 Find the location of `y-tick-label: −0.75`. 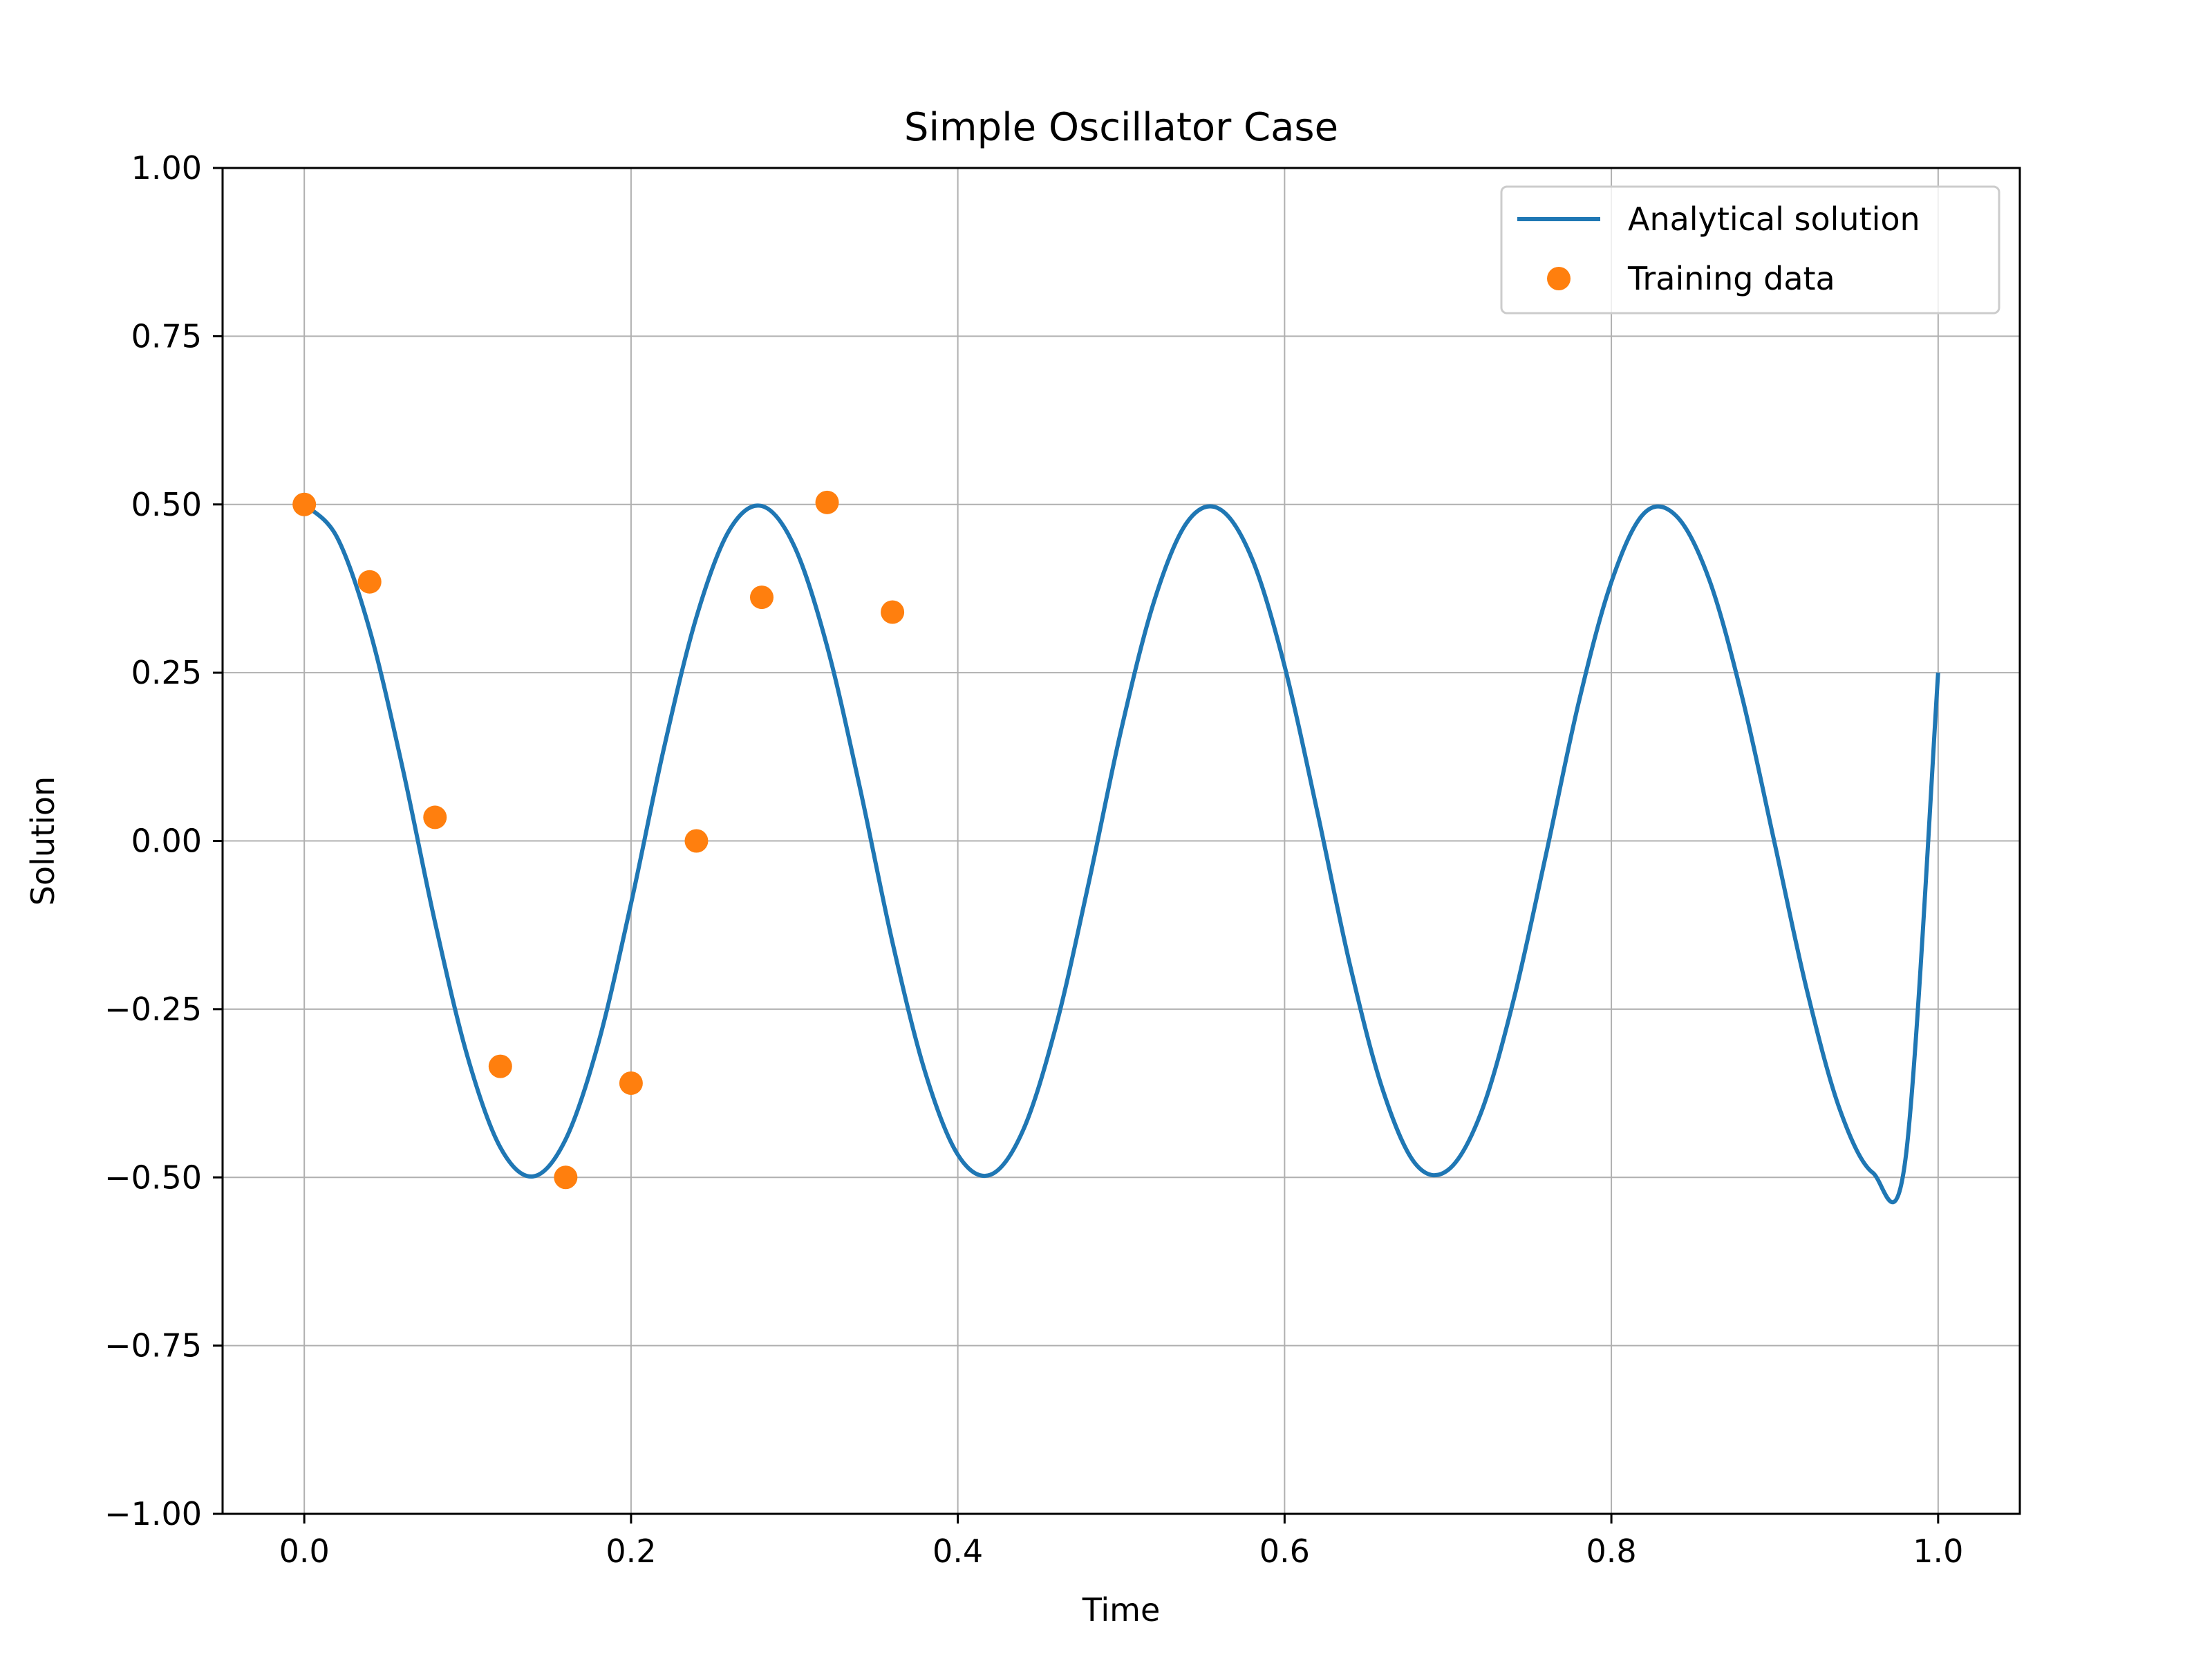

y-tick-label: −0.75 is located at coordinates (153, 1346).